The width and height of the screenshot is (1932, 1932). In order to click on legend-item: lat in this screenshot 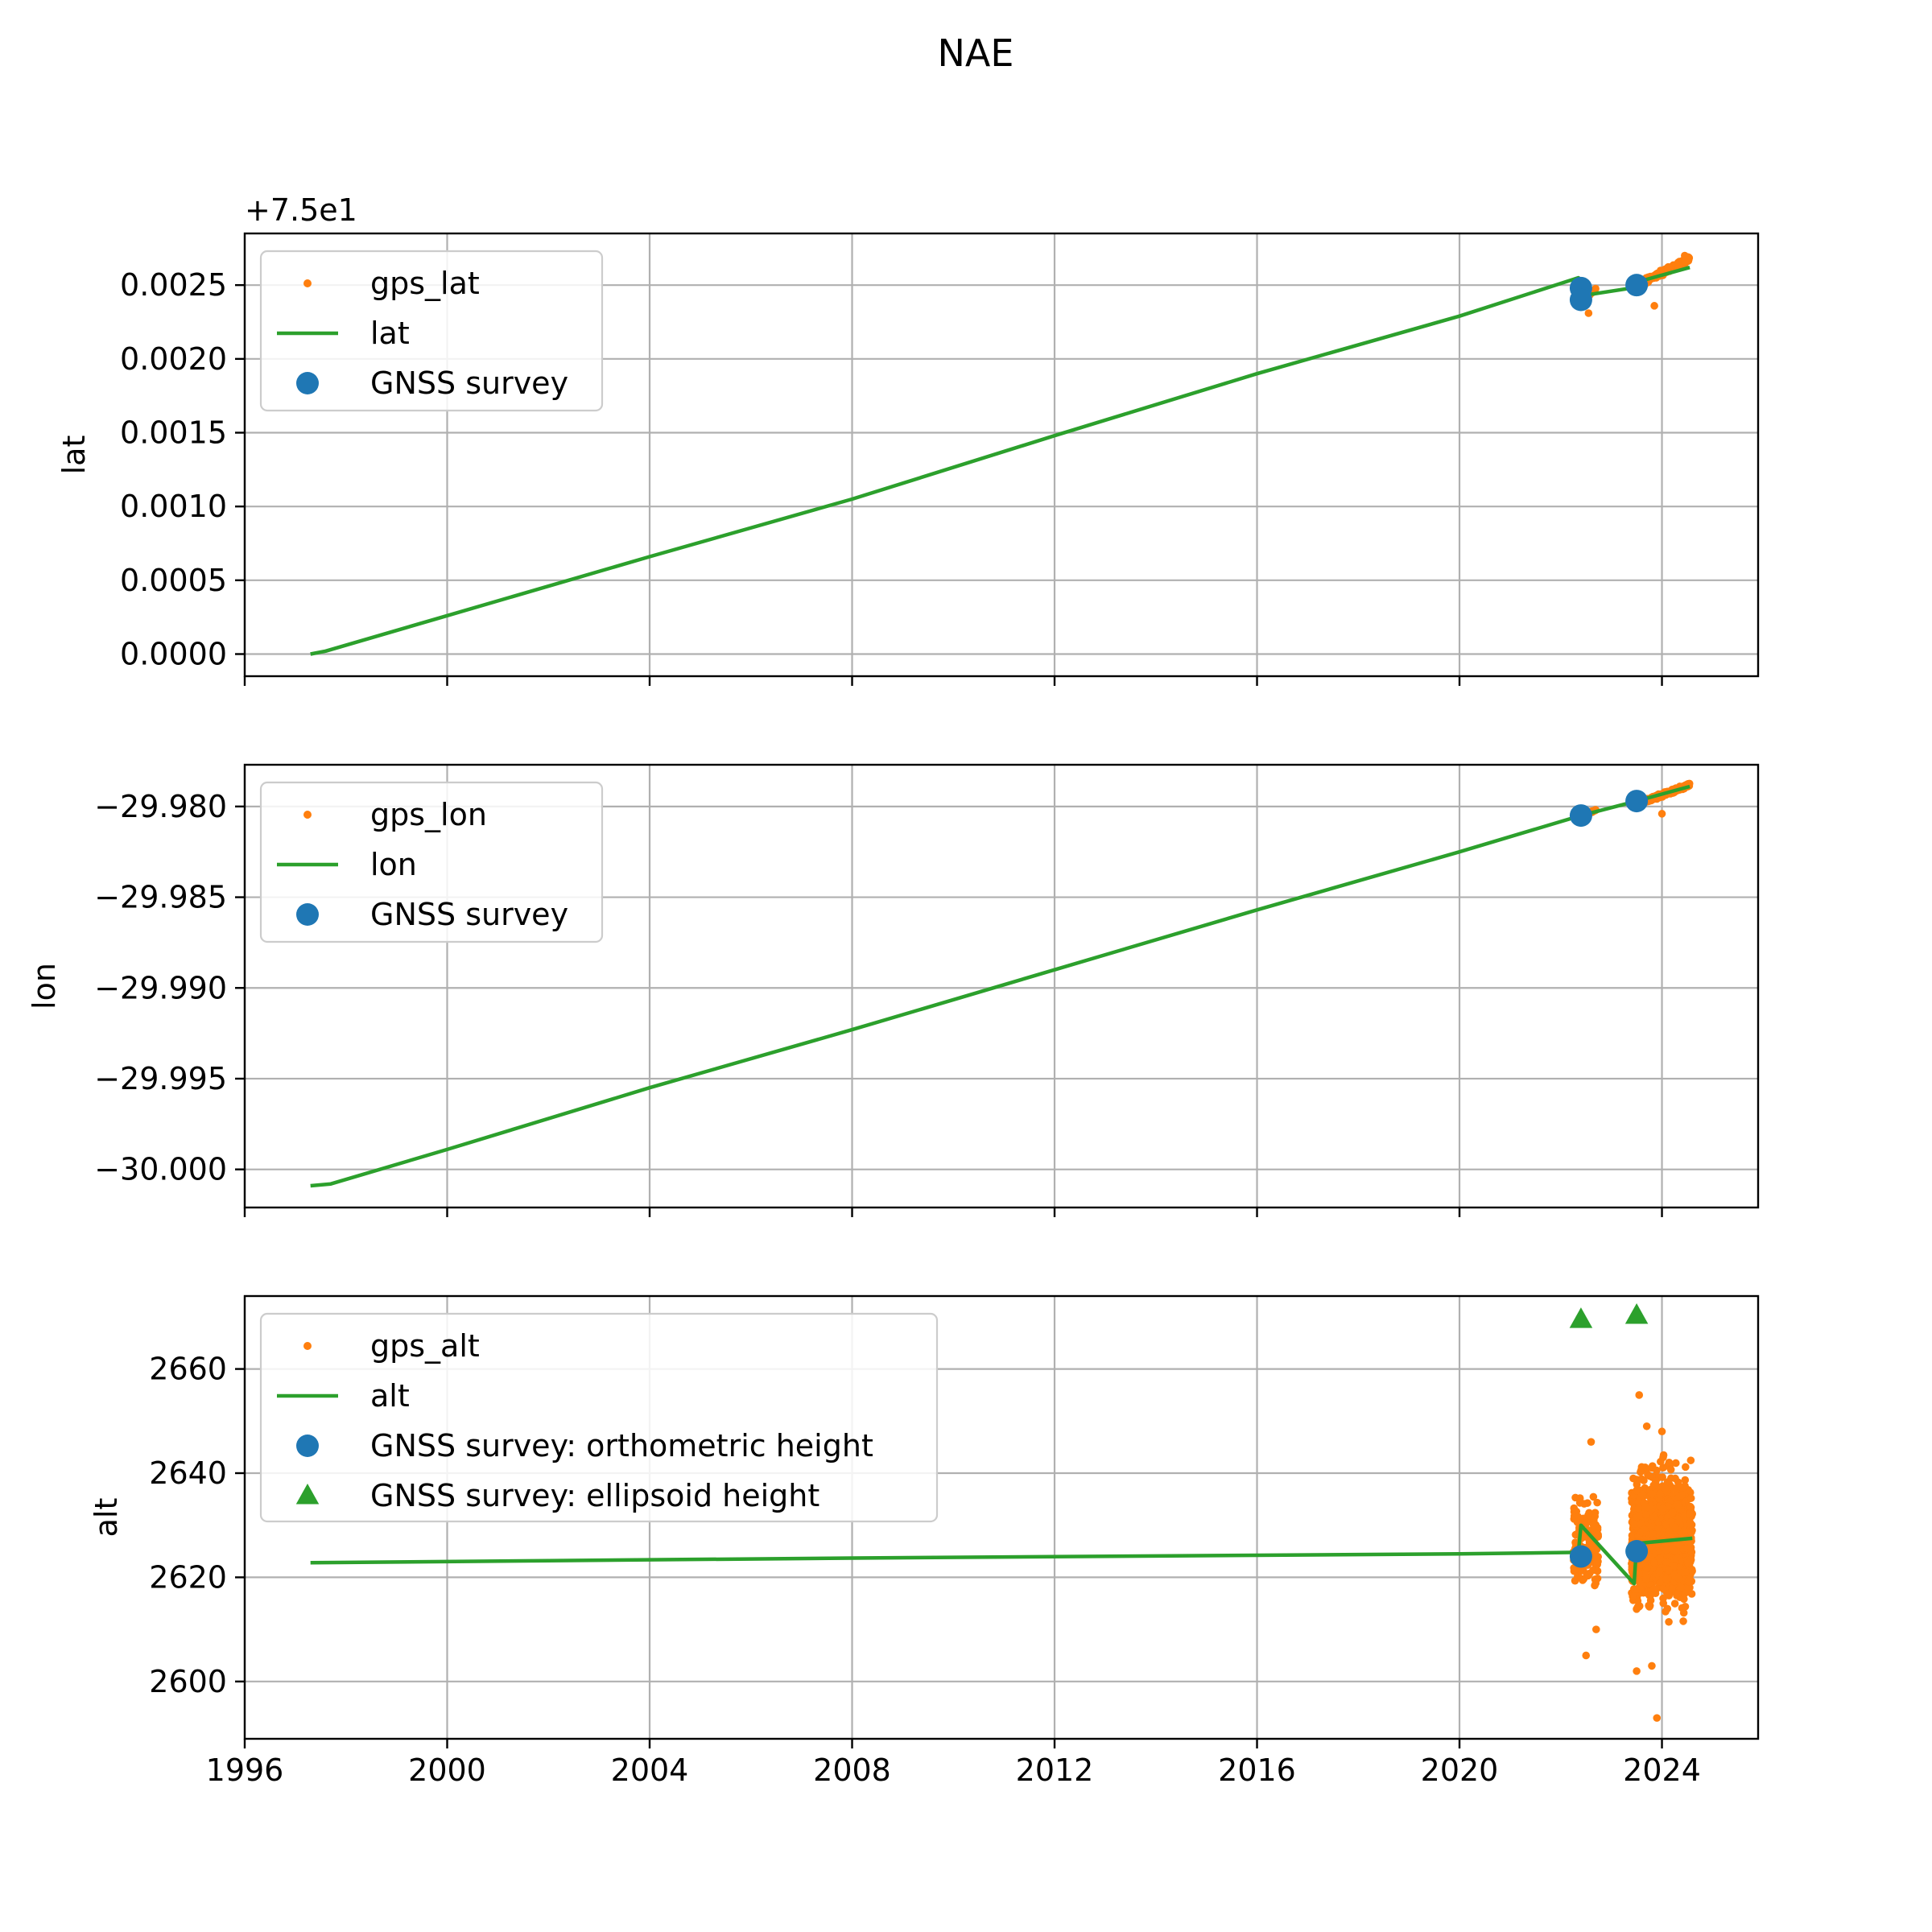, I will do `click(343, 333)`.